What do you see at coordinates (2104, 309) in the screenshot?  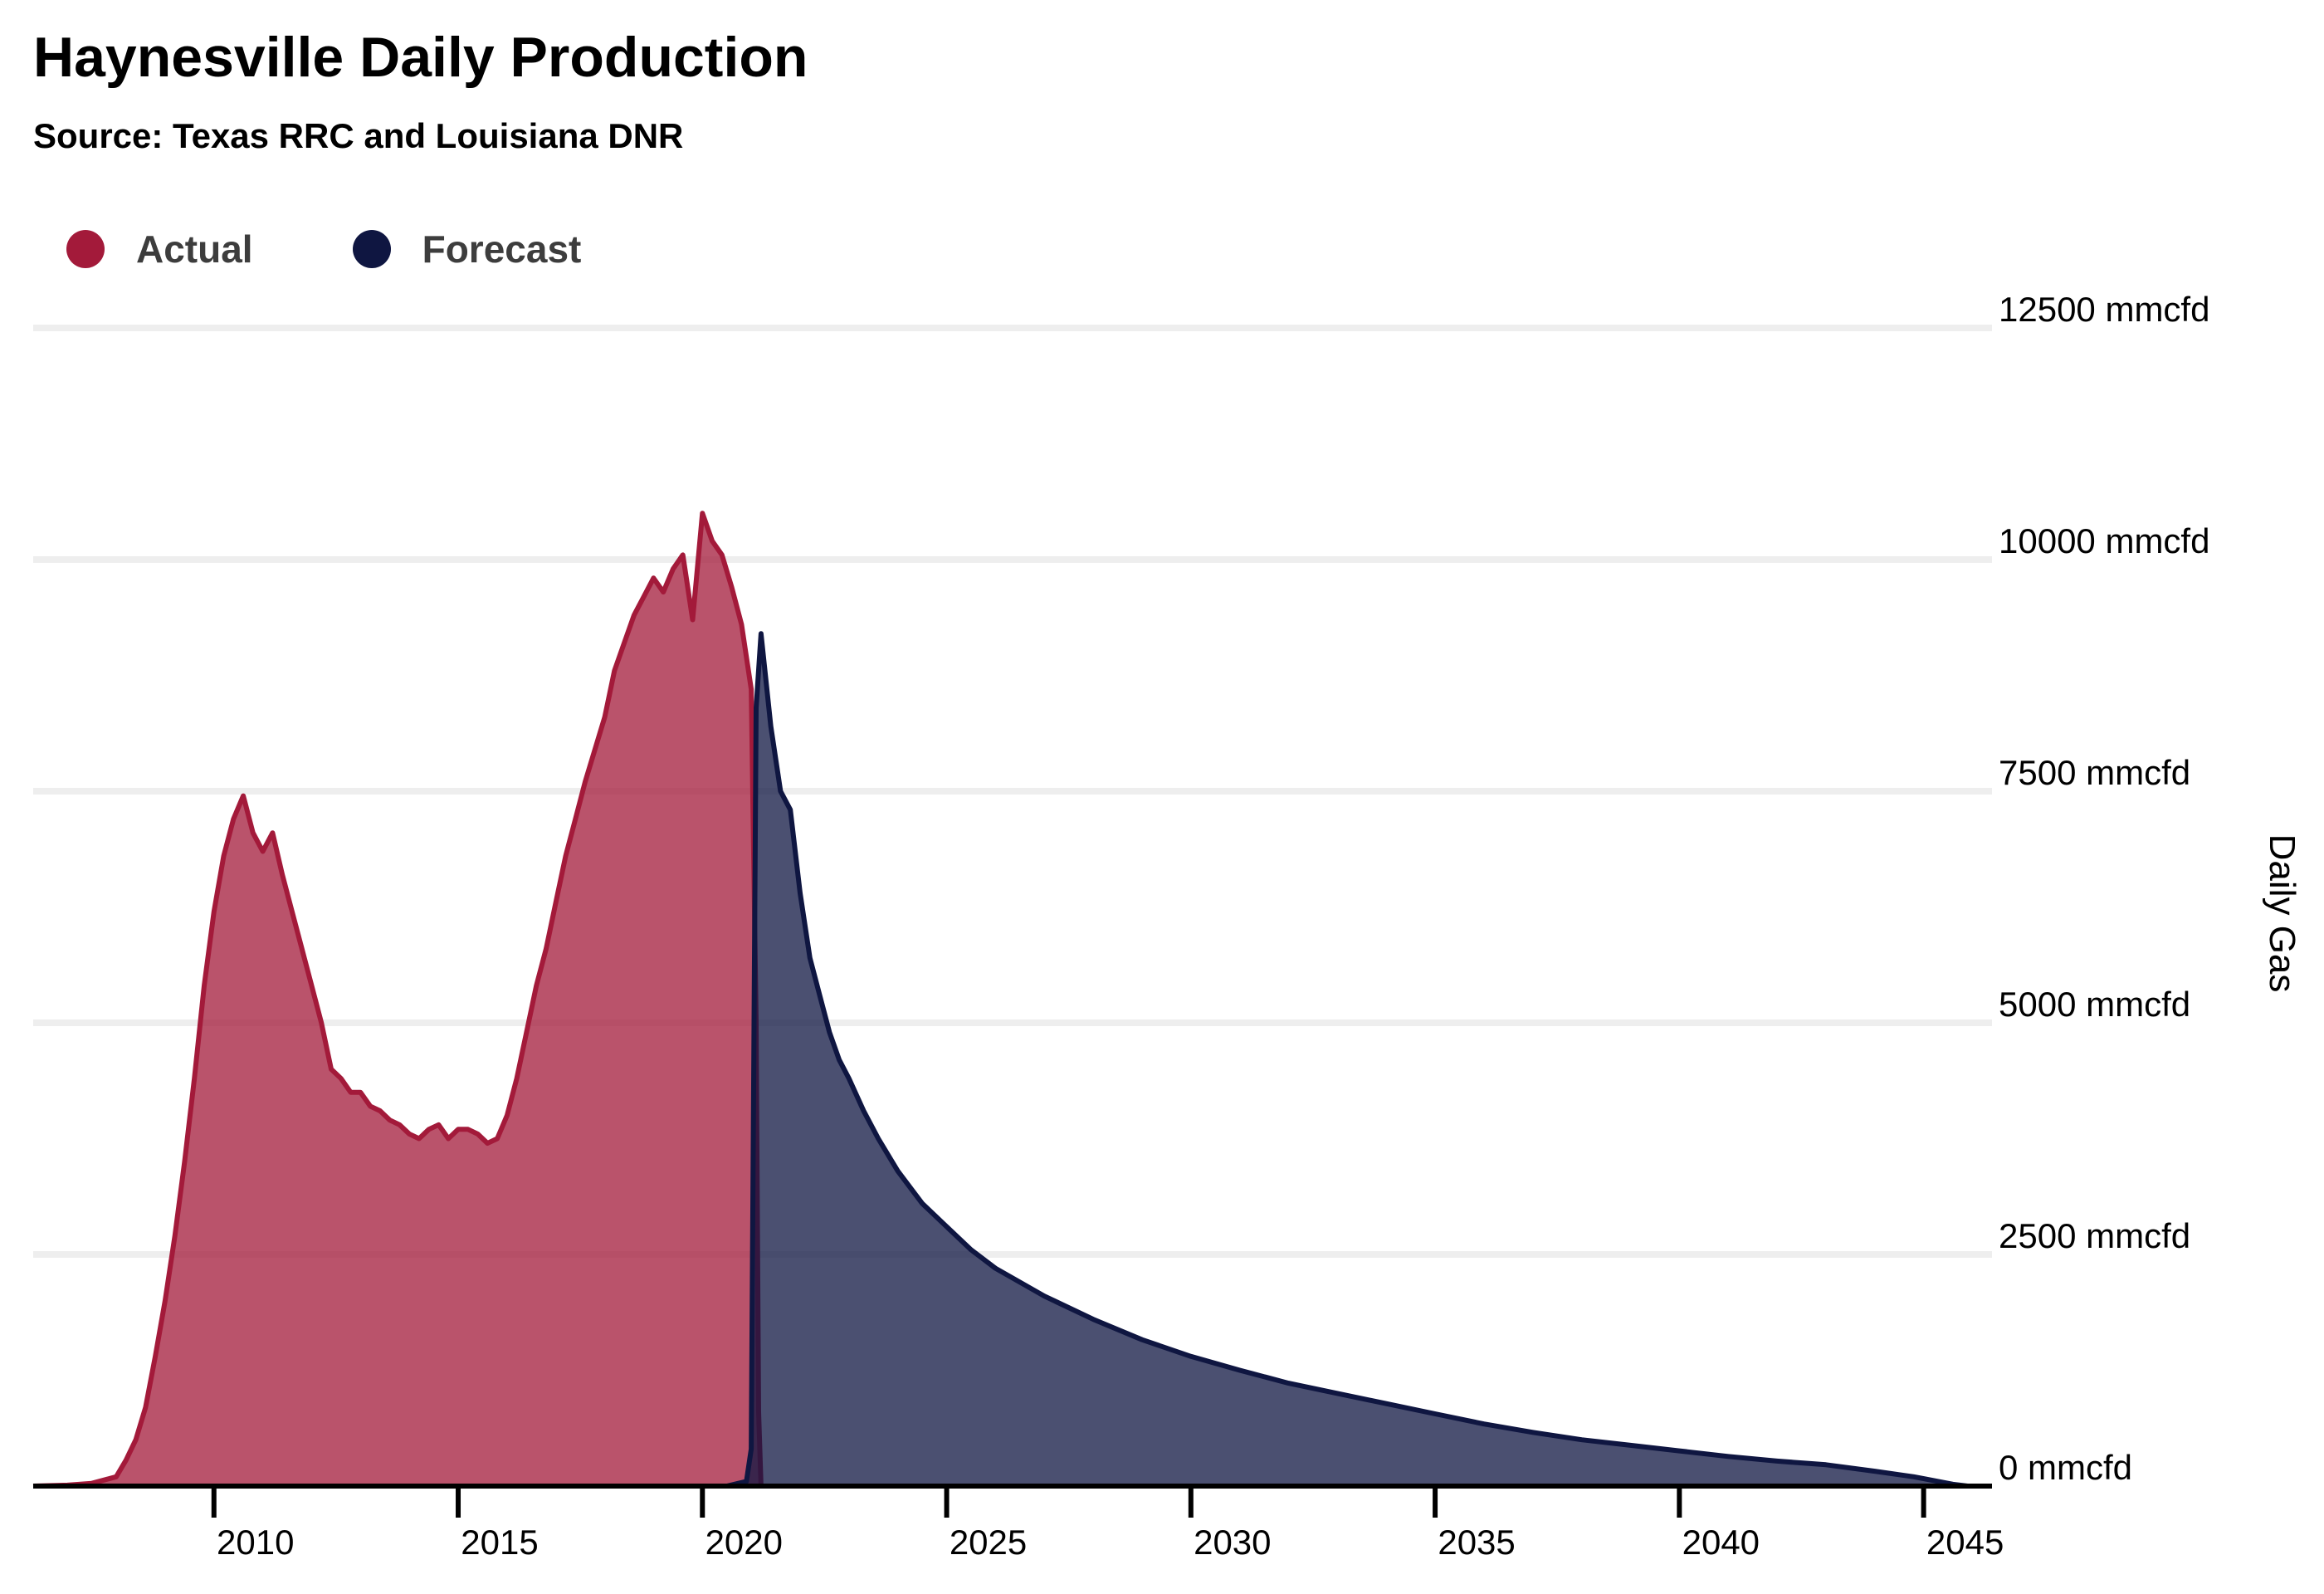 I see `y-tick-label-12500: 12500 mmcfd` at bounding box center [2104, 309].